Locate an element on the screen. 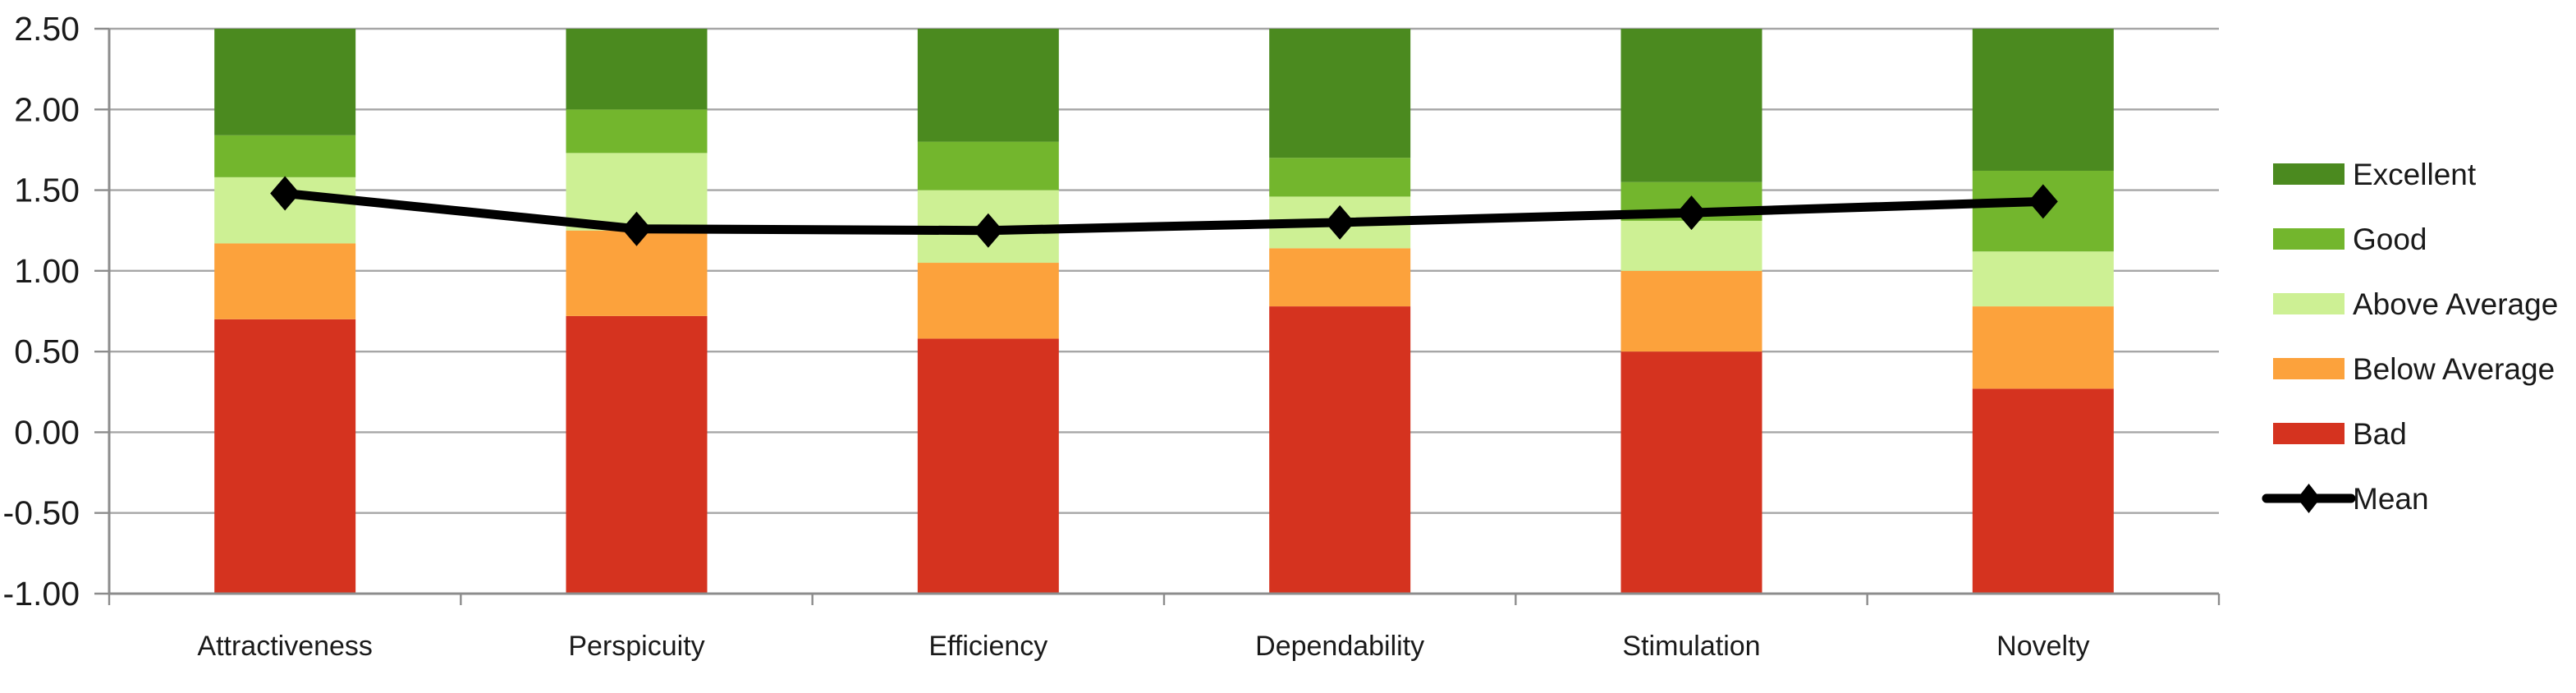 This screenshot has height=693, width=2576. bar-segment-attractiveness-bad is located at coordinates (285, 456).